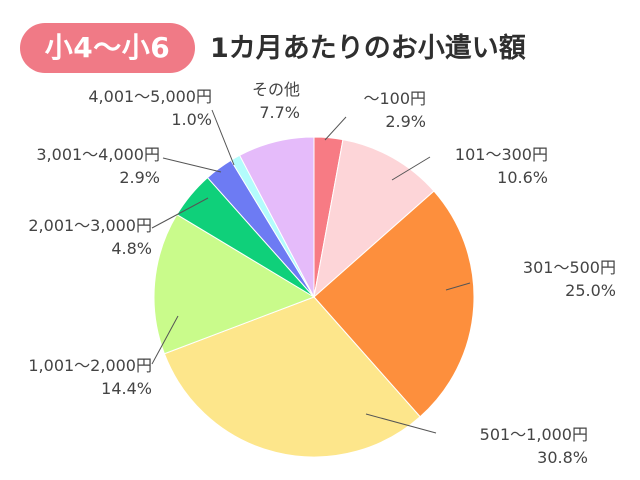 Image resolution: width=640 pixels, height=480 pixels. Describe the element at coordinates (98, 154) in the screenshot. I see `slice-category-label: 3,001〜4,000円` at that location.